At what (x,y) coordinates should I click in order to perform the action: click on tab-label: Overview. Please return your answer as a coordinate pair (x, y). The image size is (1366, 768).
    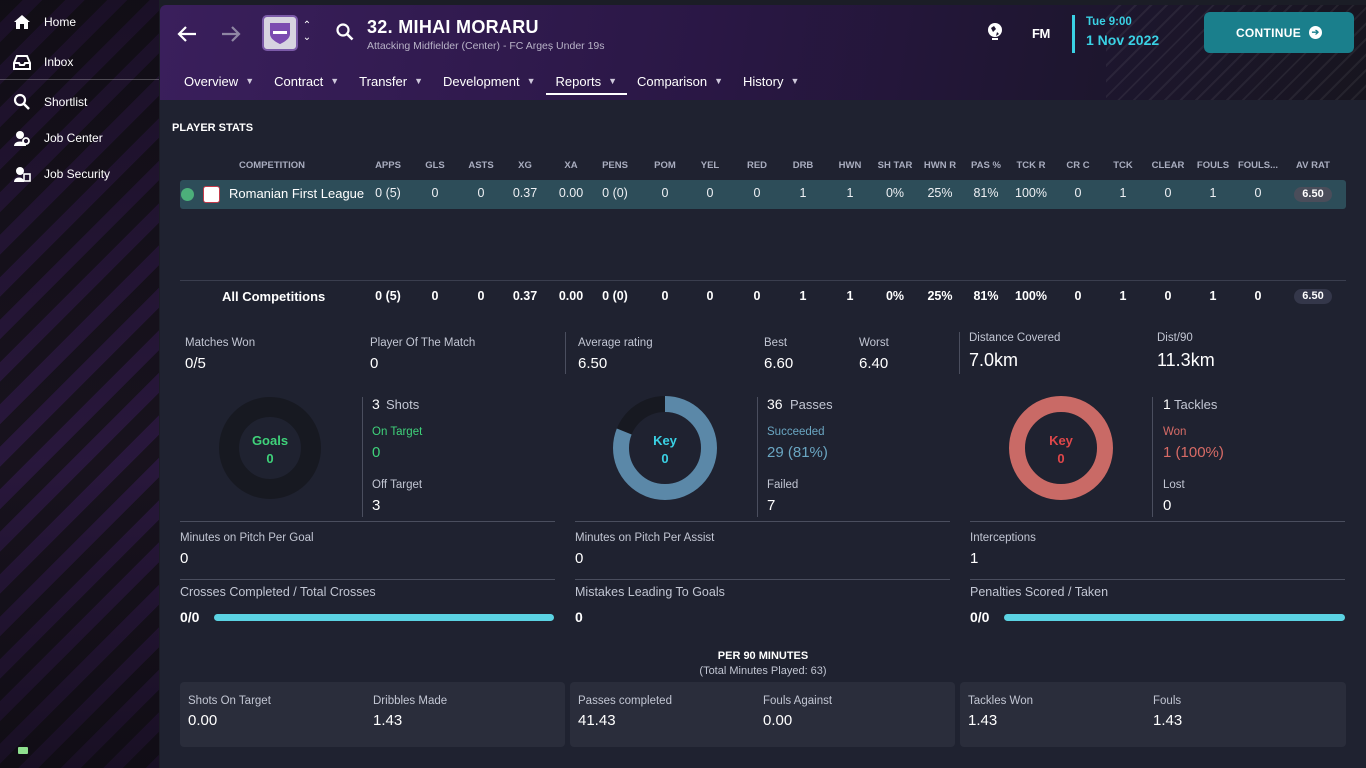
    Looking at the image, I should click on (211, 81).